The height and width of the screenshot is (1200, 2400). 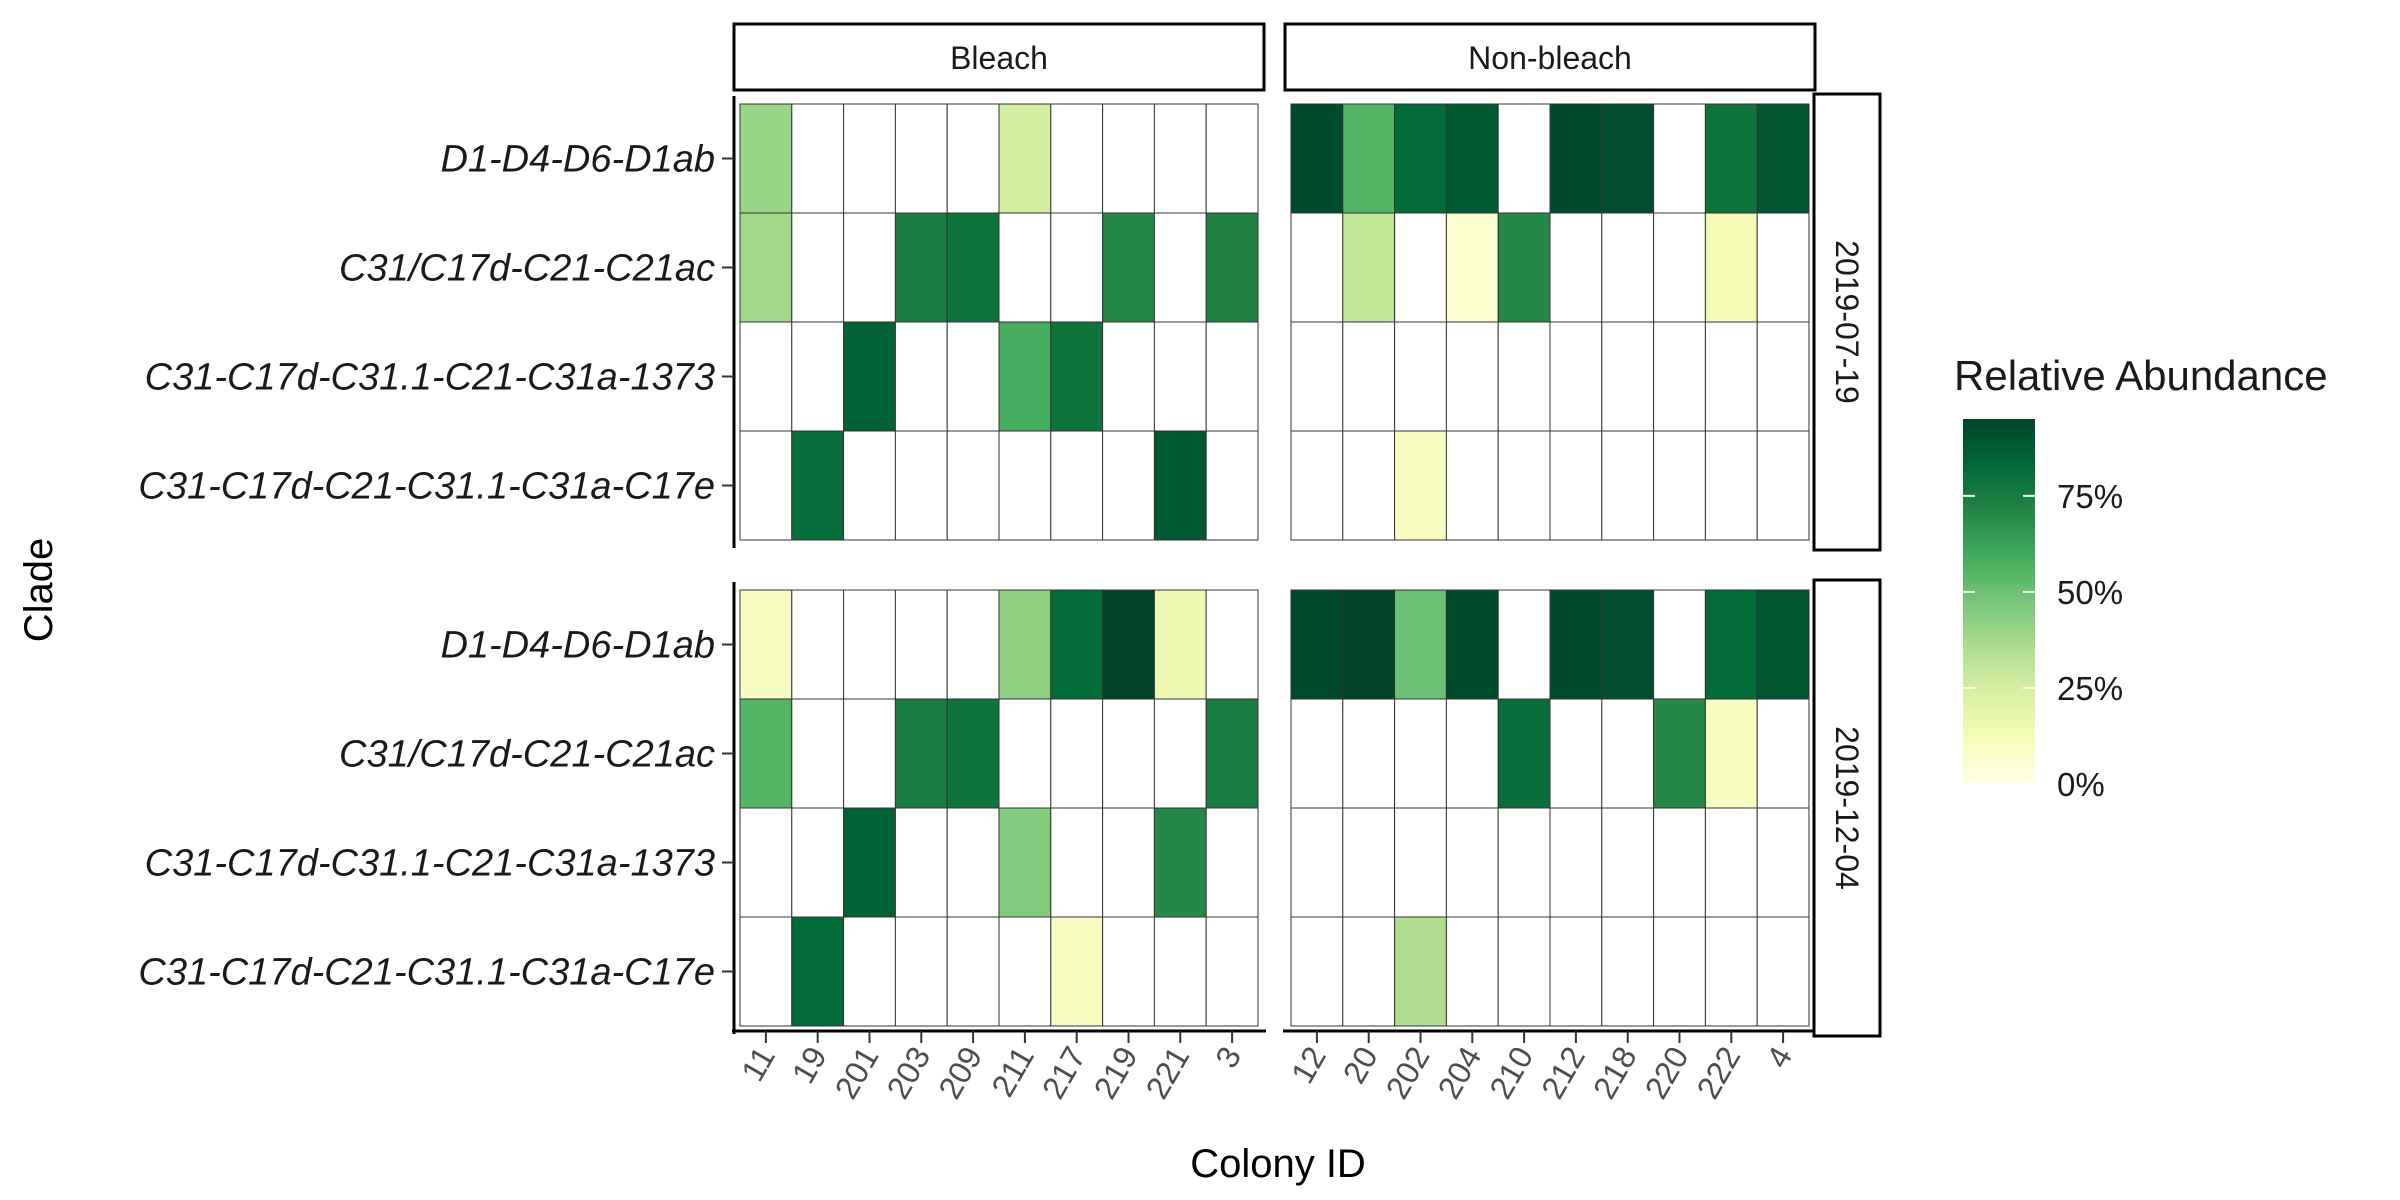 I want to click on x-tick-label: 201, so click(x=857, y=1073).